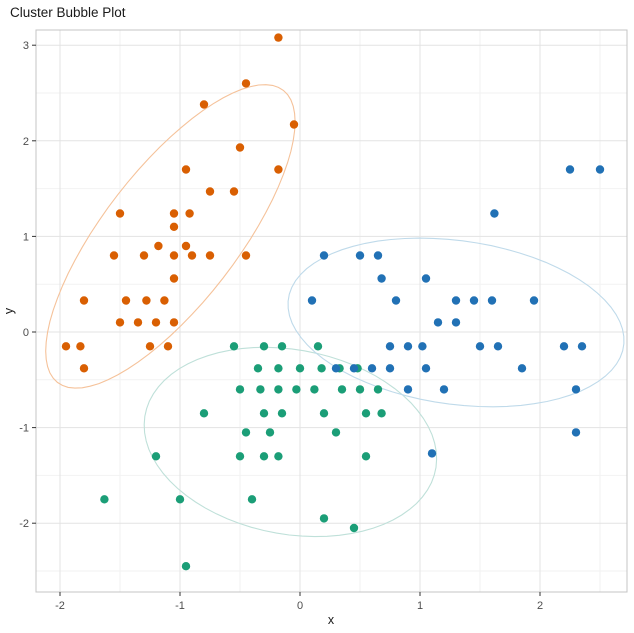  What do you see at coordinates (26, 142) in the screenshot?
I see `y-tick-label: 2` at bounding box center [26, 142].